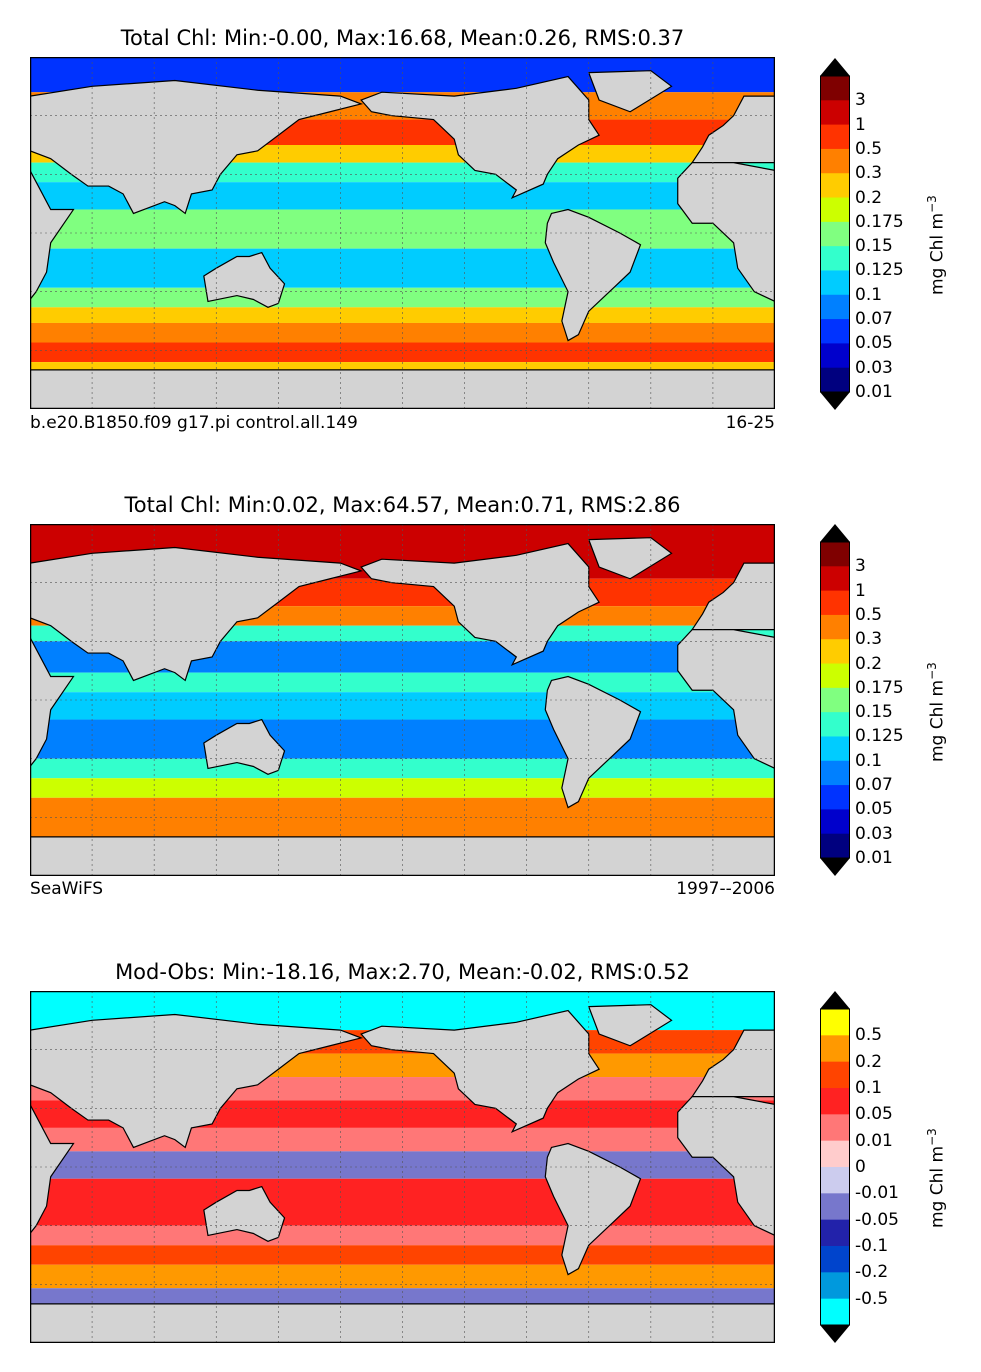 This screenshot has width=981, height=1372. I want to click on panel-2-footer-right: 1997--2006, so click(725, 889).